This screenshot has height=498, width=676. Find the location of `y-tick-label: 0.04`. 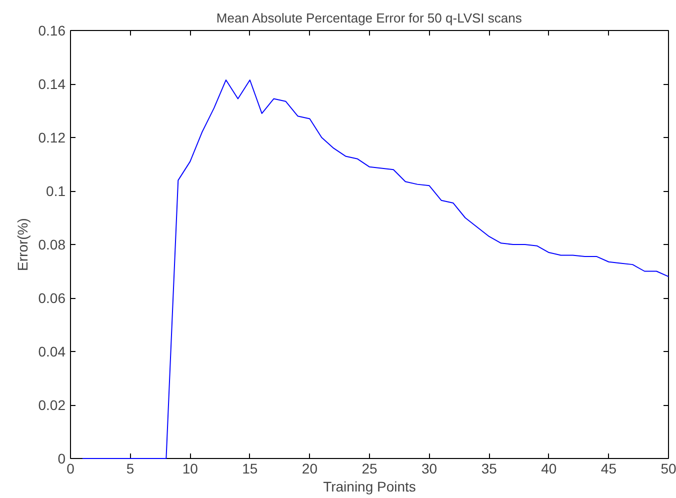

y-tick-label: 0.04 is located at coordinates (52, 352).